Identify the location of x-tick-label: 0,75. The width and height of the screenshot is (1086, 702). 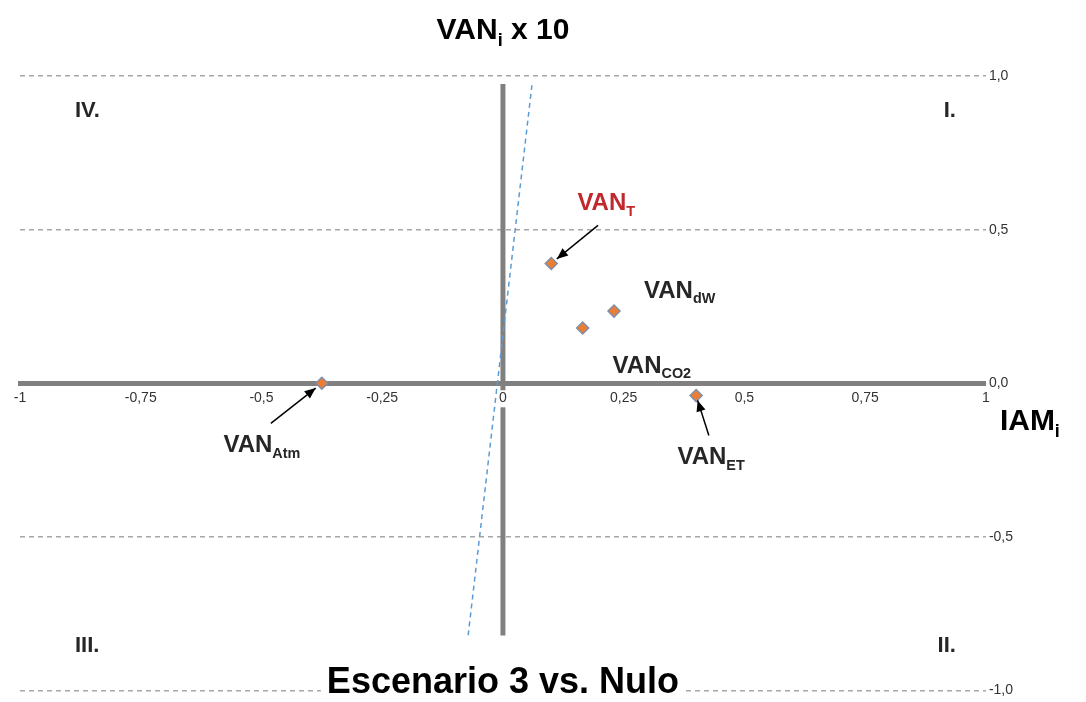
(865, 397).